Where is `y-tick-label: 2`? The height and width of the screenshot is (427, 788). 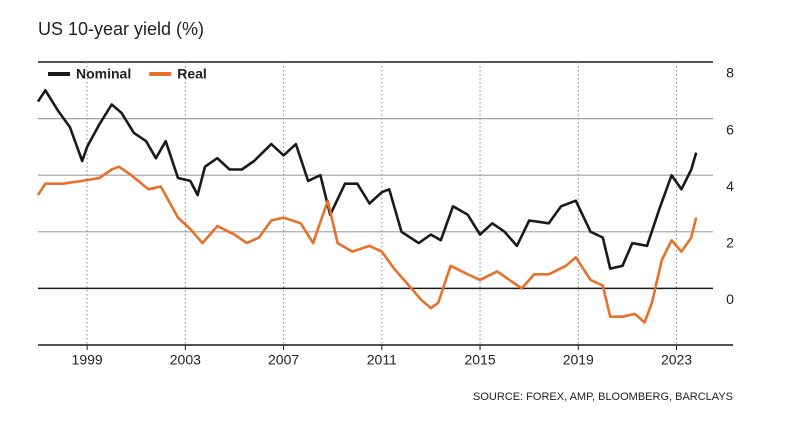 y-tick-label: 2 is located at coordinates (730, 243).